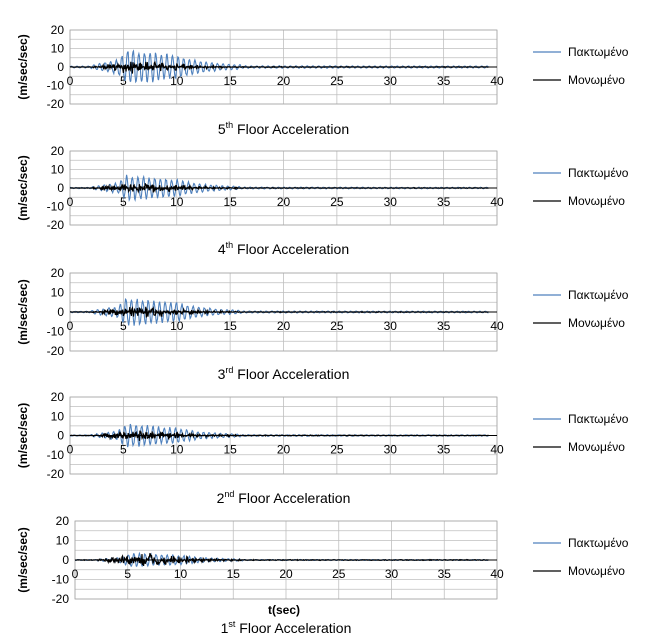  I want to click on series-line-monomeno, so click(279, 67).